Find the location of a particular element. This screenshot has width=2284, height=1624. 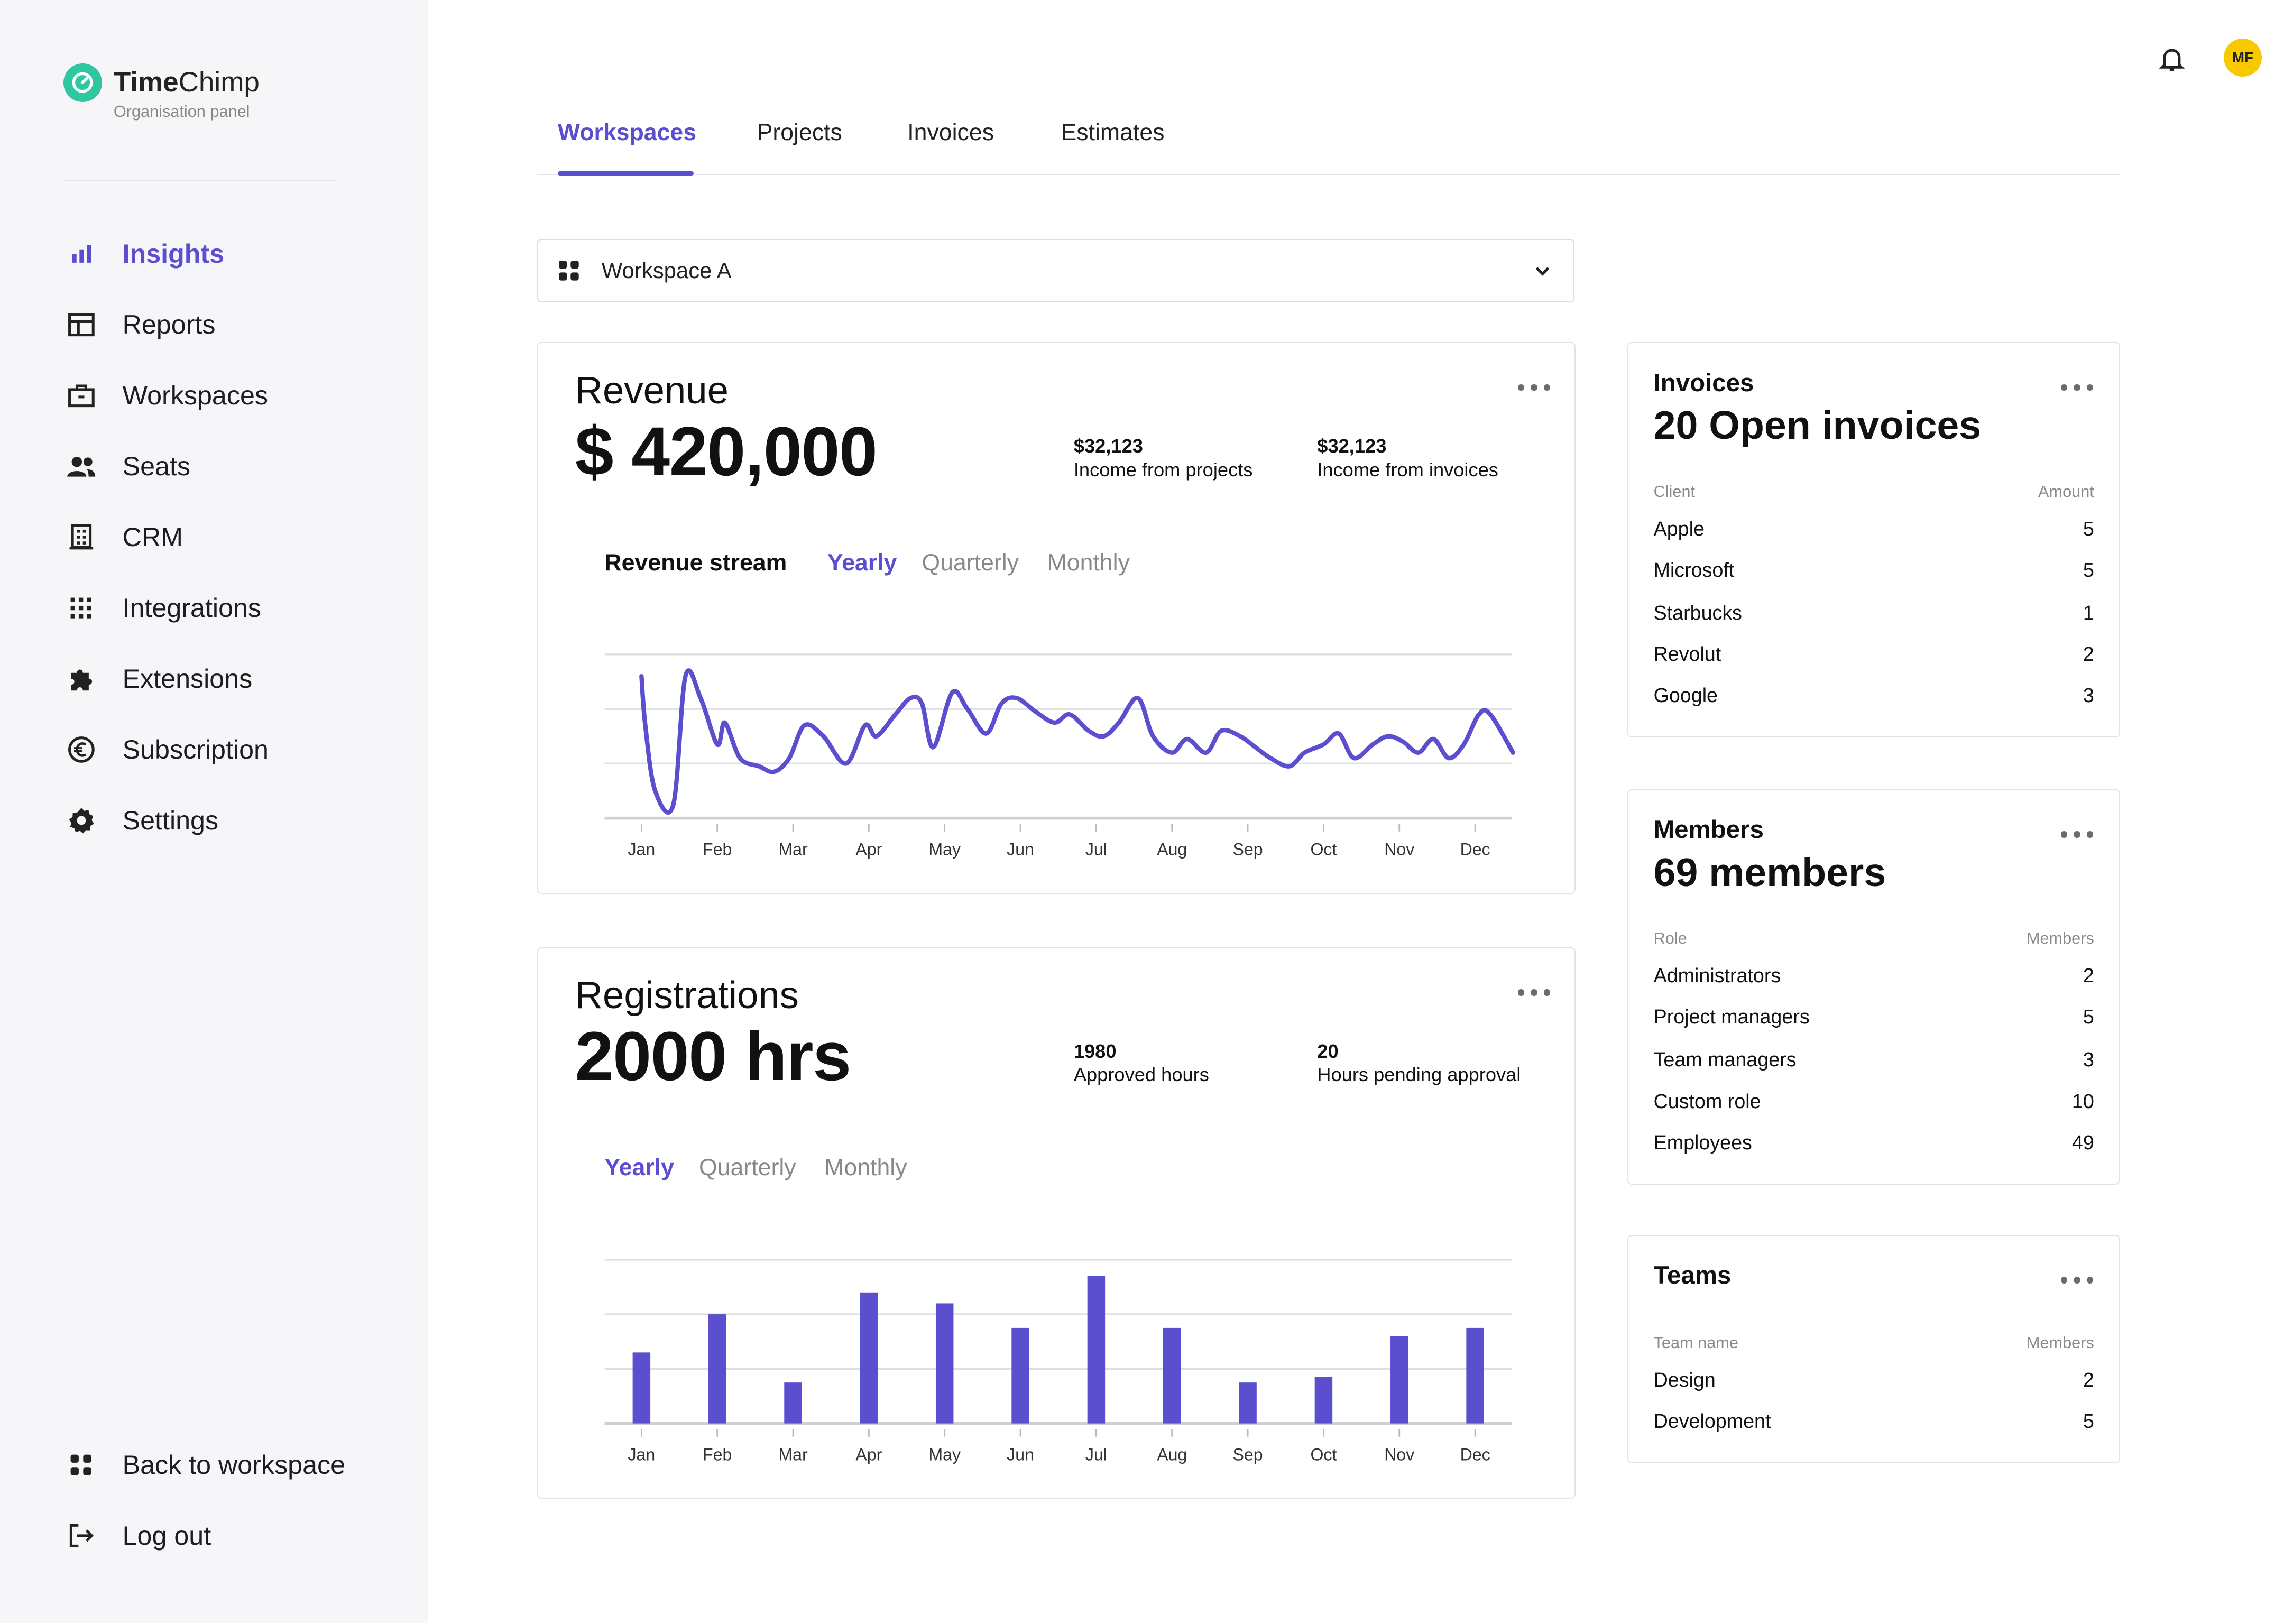

euro-icon is located at coordinates (81, 749).